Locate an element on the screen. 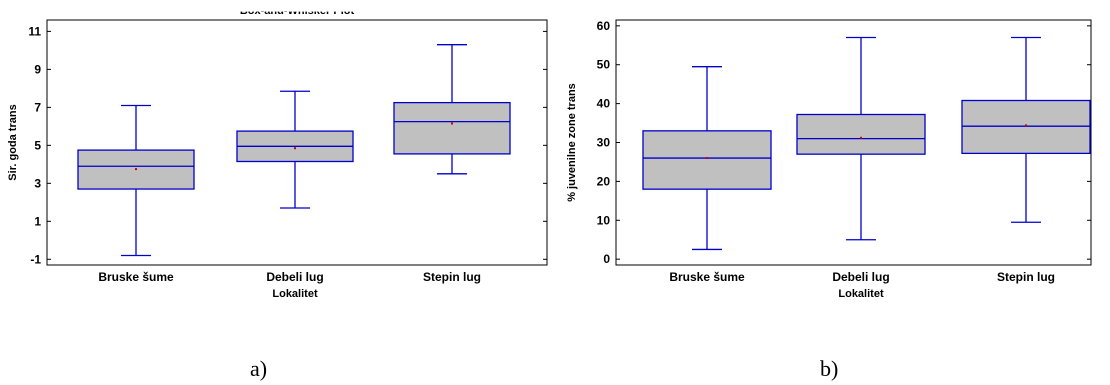 The width and height of the screenshot is (1110, 385). y-axis-title: % juvenilne zone trans is located at coordinates (572, 142).